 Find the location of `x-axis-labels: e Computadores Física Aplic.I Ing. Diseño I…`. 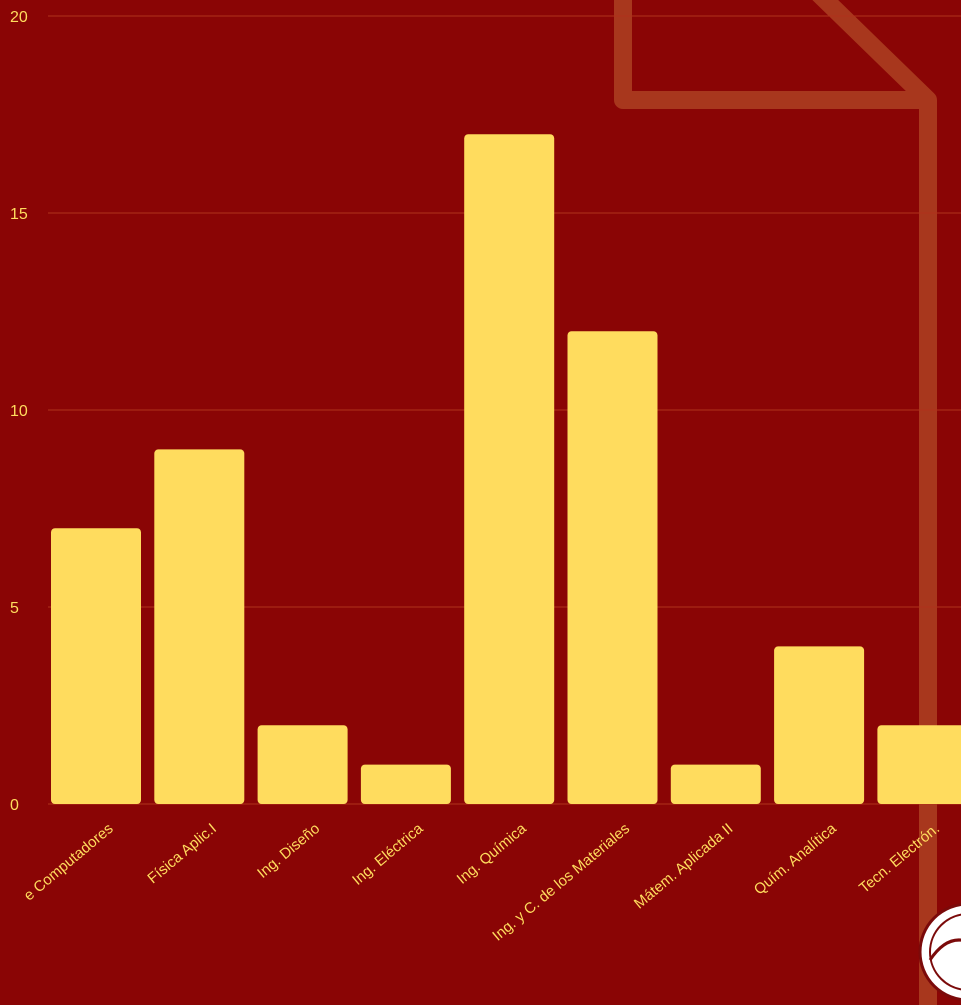

x-axis-labels: e Computadores Física Aplic.I Ing. Diseño I… is located at coordinates (482, 882).